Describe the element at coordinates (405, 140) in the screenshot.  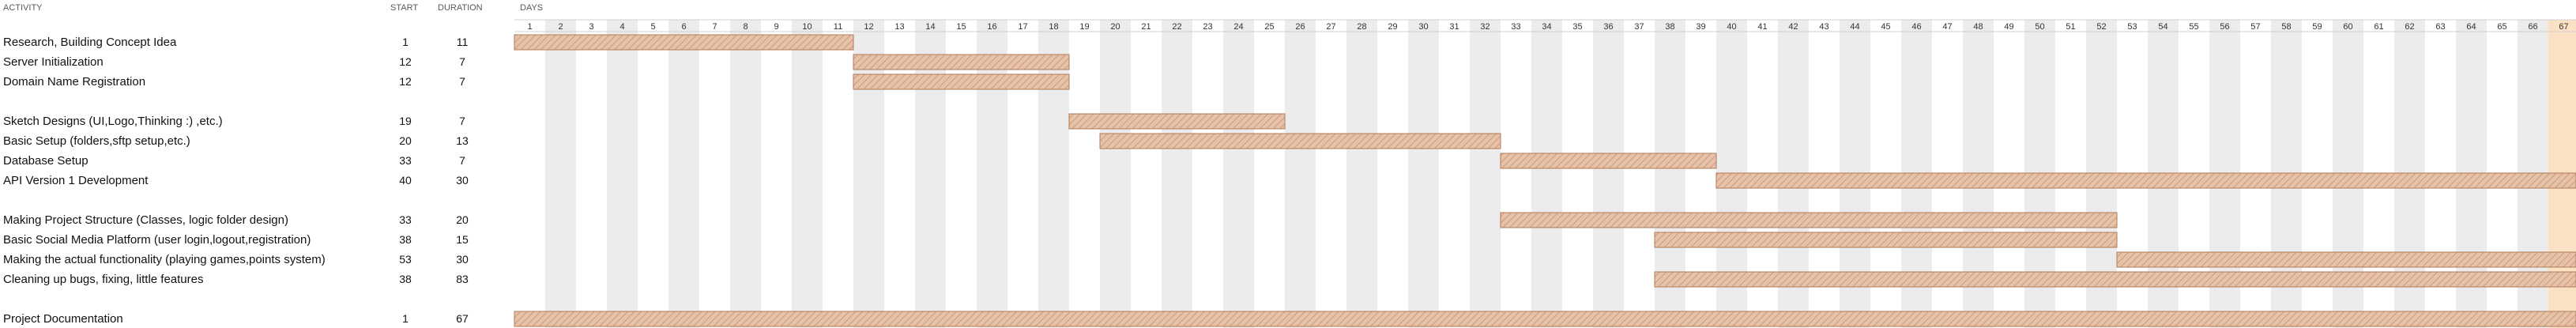
I see `start-value: 20` at that location.